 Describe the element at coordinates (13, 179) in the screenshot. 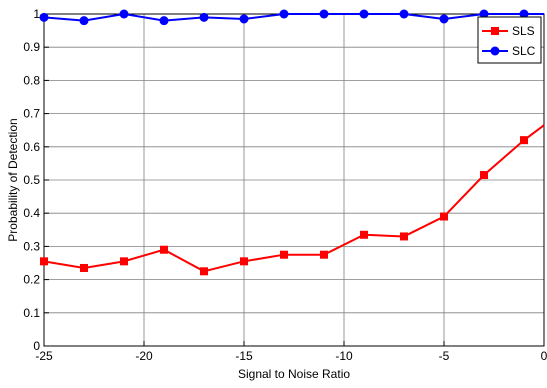

I see `y-axis-label: Probability of Detection` at that location.